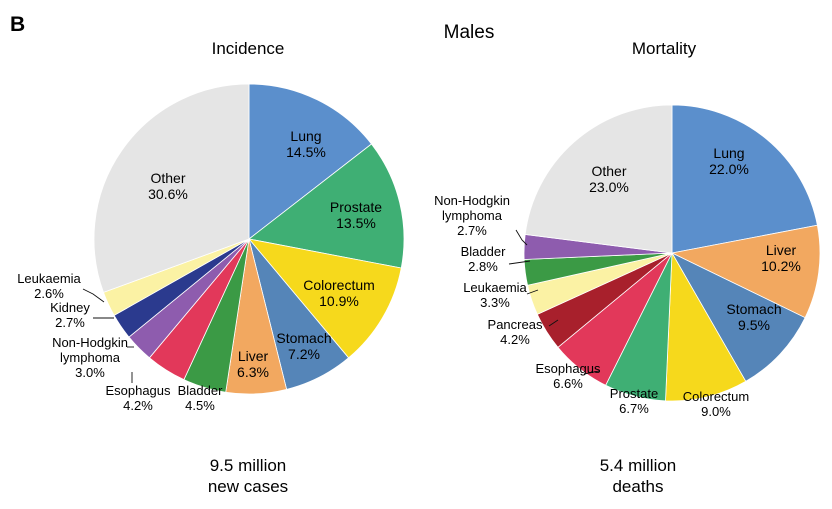 This screenshot has height=509, width=832. Describe the element at coordinates (781, 258) in the screenshot. I see `mortality-label-liver: Liver 10.2%` at that location.